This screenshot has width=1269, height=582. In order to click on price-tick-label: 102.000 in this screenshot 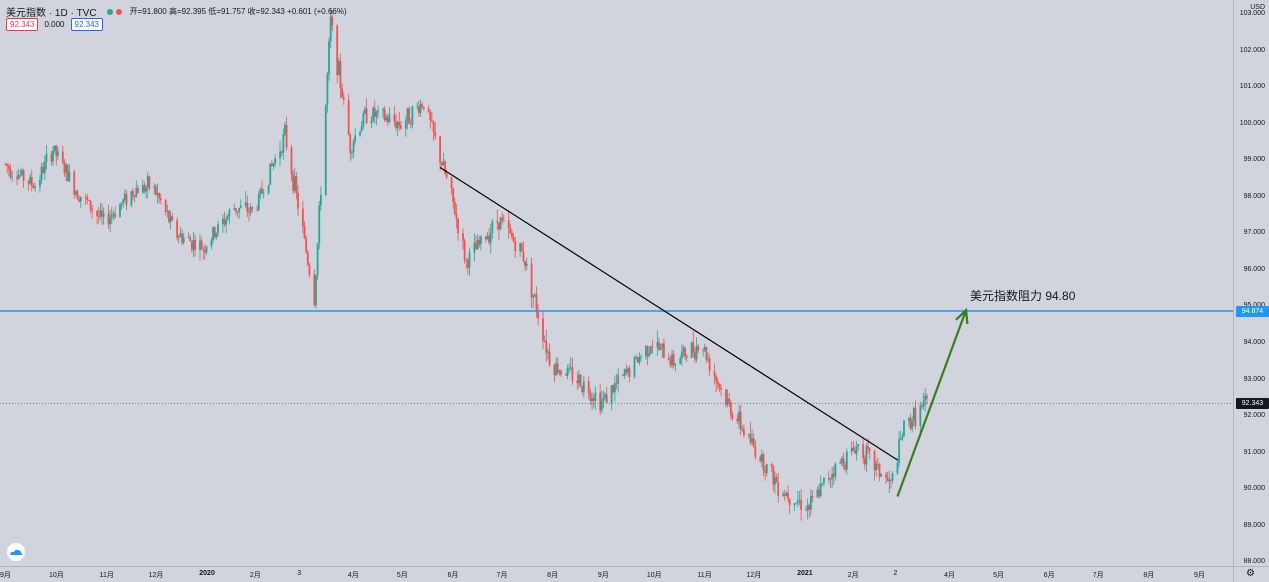, I will do `click(1252, 50)`.